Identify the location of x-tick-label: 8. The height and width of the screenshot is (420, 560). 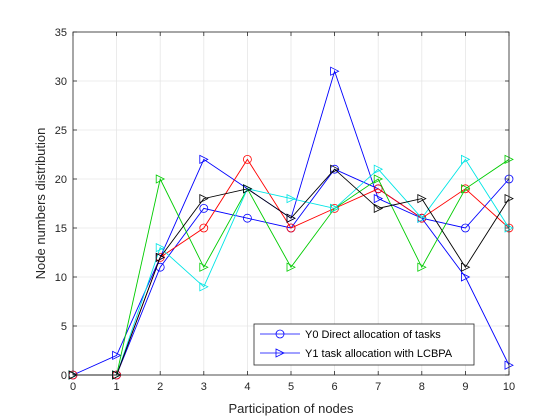
(422, 387).